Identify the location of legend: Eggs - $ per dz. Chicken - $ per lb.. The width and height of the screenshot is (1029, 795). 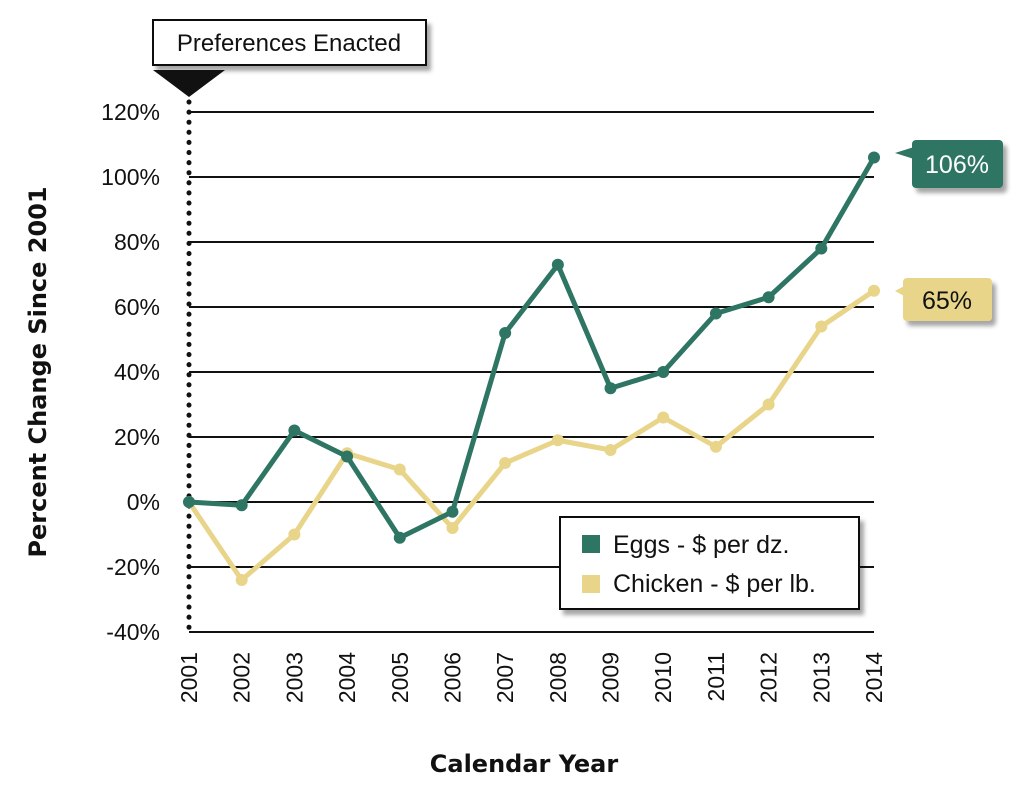
(709, 563).